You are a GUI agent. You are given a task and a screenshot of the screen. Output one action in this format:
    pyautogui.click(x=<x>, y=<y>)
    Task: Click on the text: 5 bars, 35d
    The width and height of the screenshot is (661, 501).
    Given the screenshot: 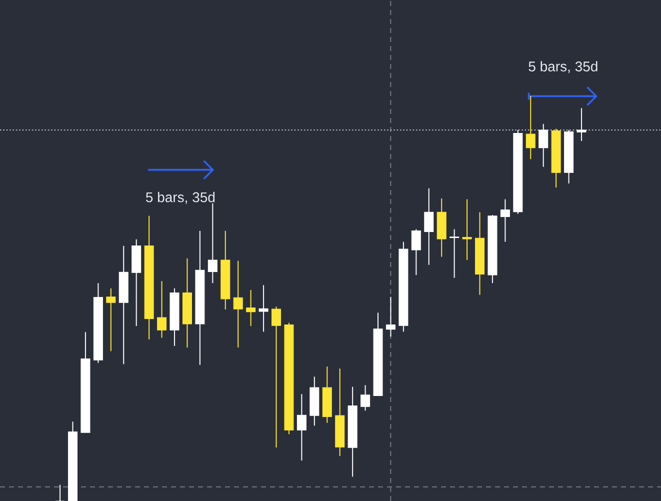 What is the action you would take?
    pyautogui.click(x=563, y=67)
    